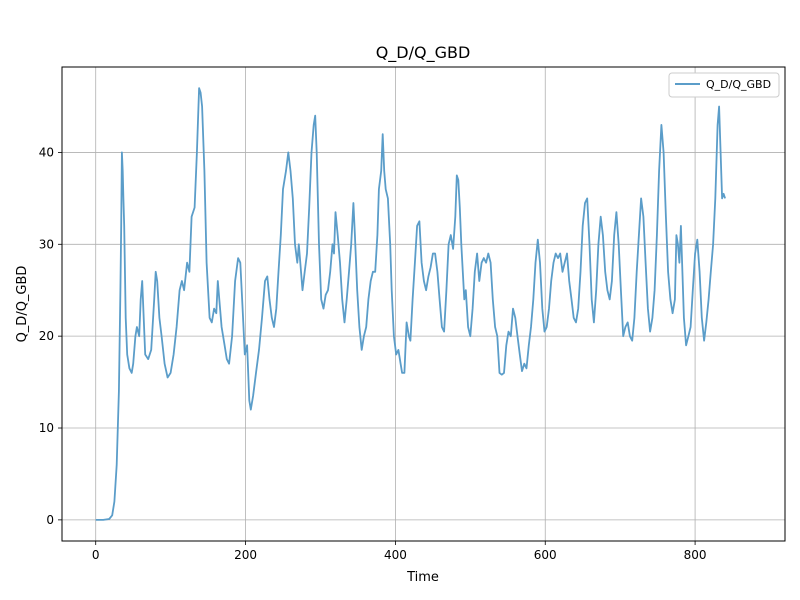  I want to click on y-axis-label: Q_D/Q_GBD, so click(22, 304).